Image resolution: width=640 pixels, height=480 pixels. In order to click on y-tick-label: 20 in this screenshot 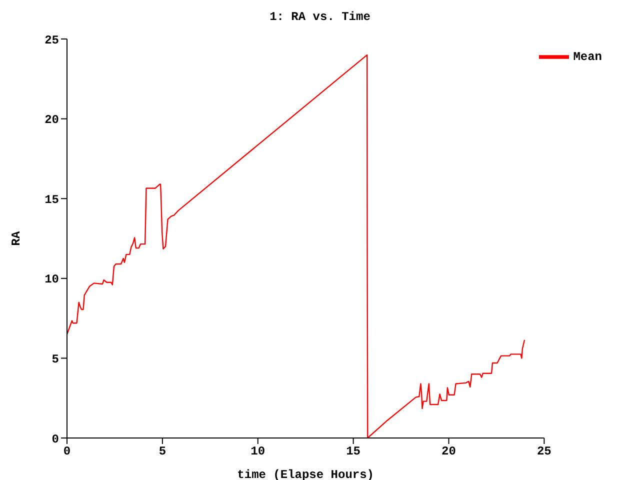, I will do `click(51, 120)`.